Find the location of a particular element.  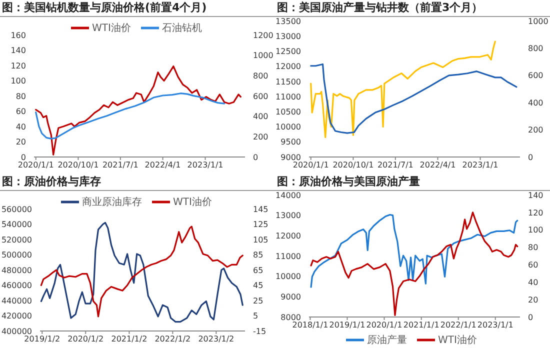

y-tick-label: 520000 is located at coordinates (16, 239).